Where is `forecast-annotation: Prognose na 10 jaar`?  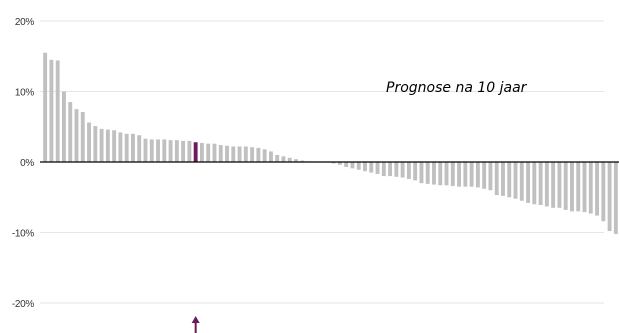 forecast-annotation: Prognose na 10 jaar is located at coordinates (457, 88).